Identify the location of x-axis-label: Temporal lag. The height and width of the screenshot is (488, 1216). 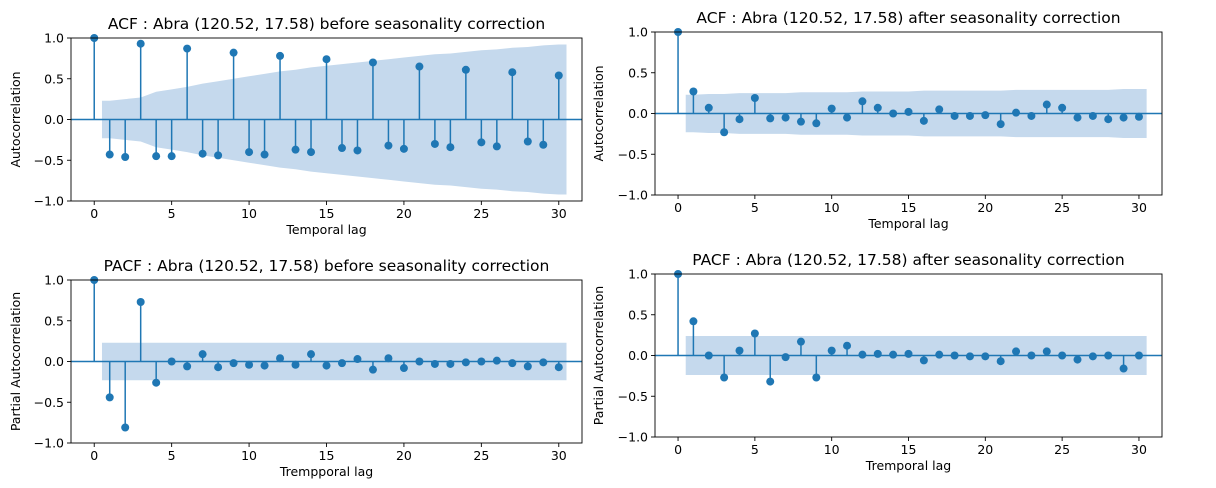
(907, 223).